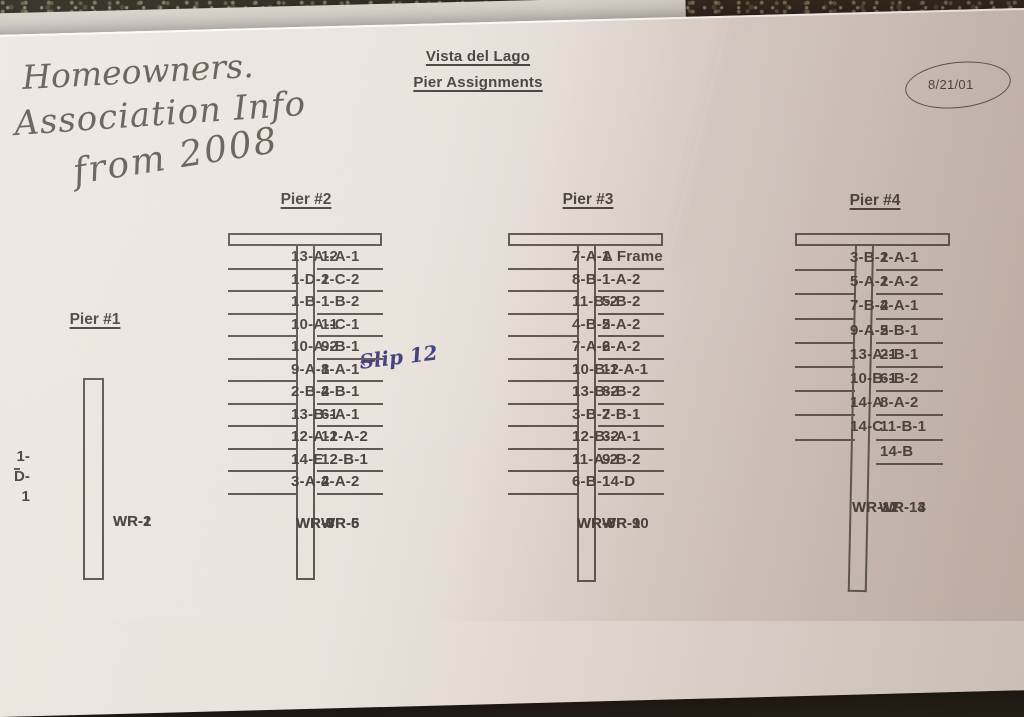 Image resolution: width=1024 pixels, height=717 pixels. What do you see at coordinates (841, 307) in the screenshot?
I see `slip-cell: 7-B-2` at bounding box center [841, 307].